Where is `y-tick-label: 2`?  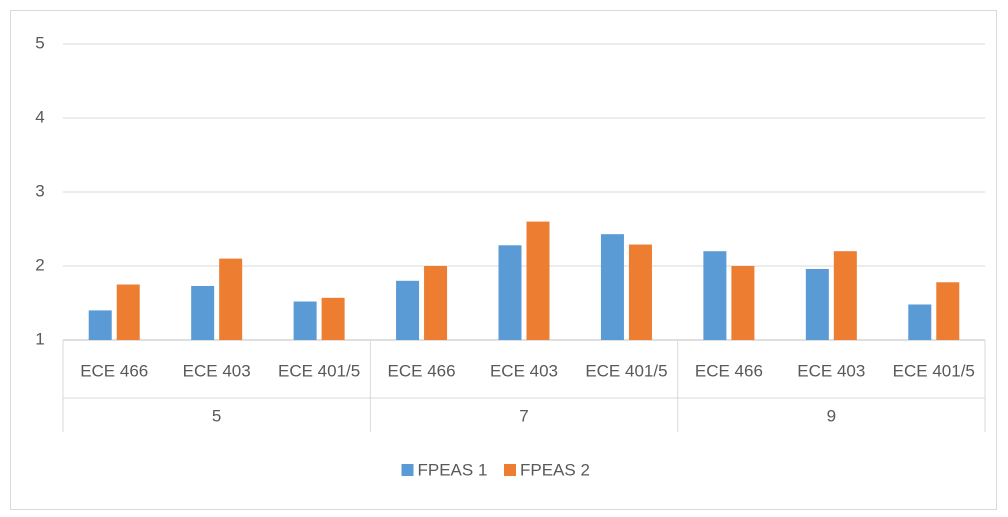 y-tick-label: 2 is located at coordinates (39, 264).